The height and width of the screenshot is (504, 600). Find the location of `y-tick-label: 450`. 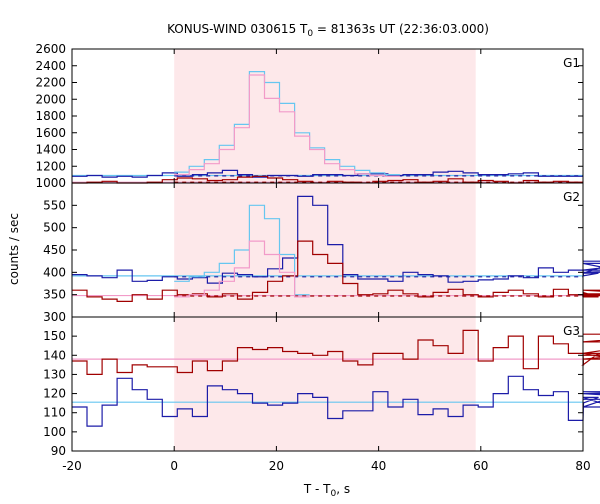

y-tick-label: 450 is located at coordinates (54, 250).